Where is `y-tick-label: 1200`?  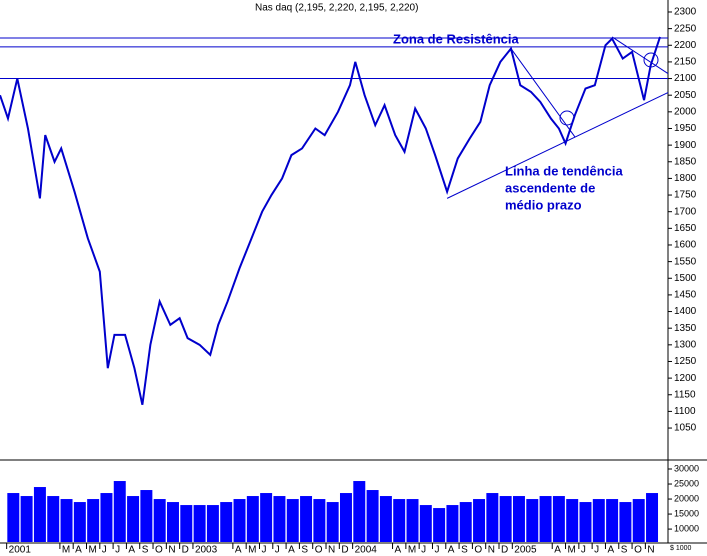
y-tick-label: 1200 is located at coordinates (685, 378).